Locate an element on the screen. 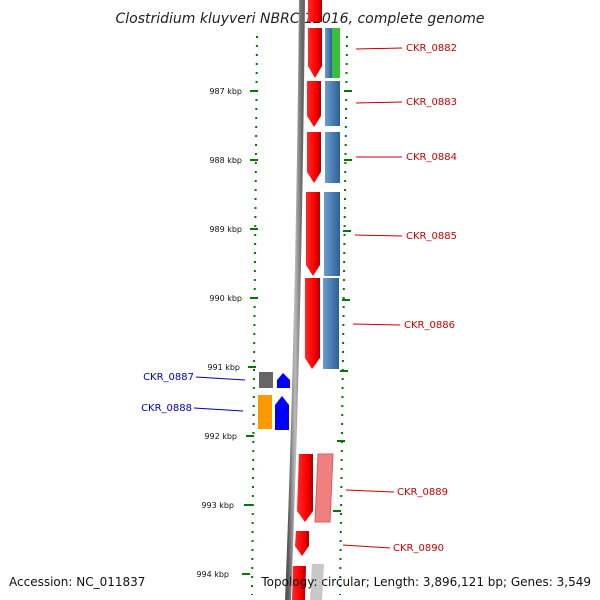 The width and height of the screenshot is (600, 600). tick-marks is located at coordinates (297, 332).